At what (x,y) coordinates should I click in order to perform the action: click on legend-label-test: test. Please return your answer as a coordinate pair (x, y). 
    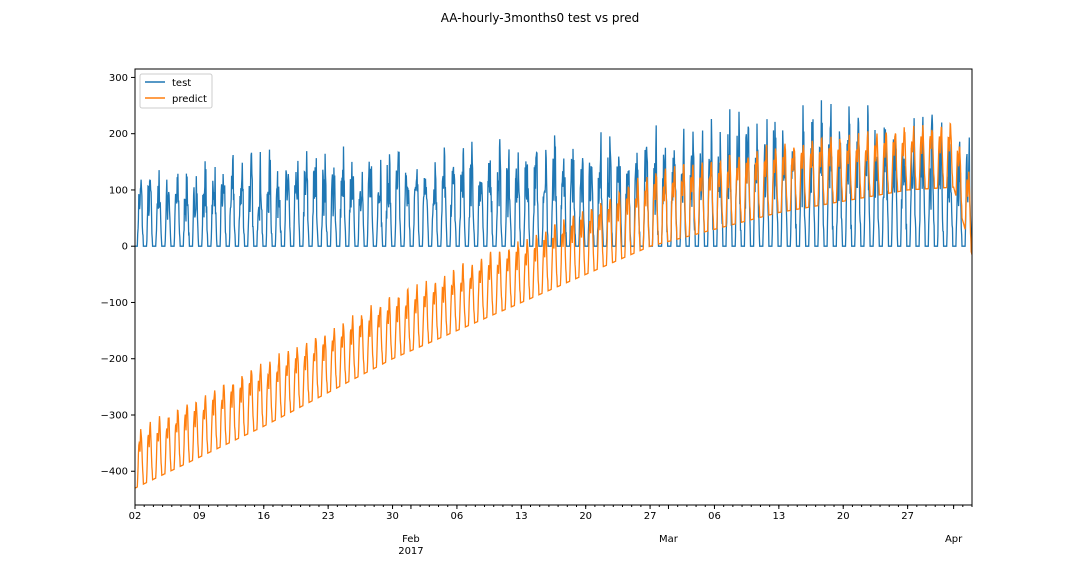
    Looking at the image, I should click on (181, 83).